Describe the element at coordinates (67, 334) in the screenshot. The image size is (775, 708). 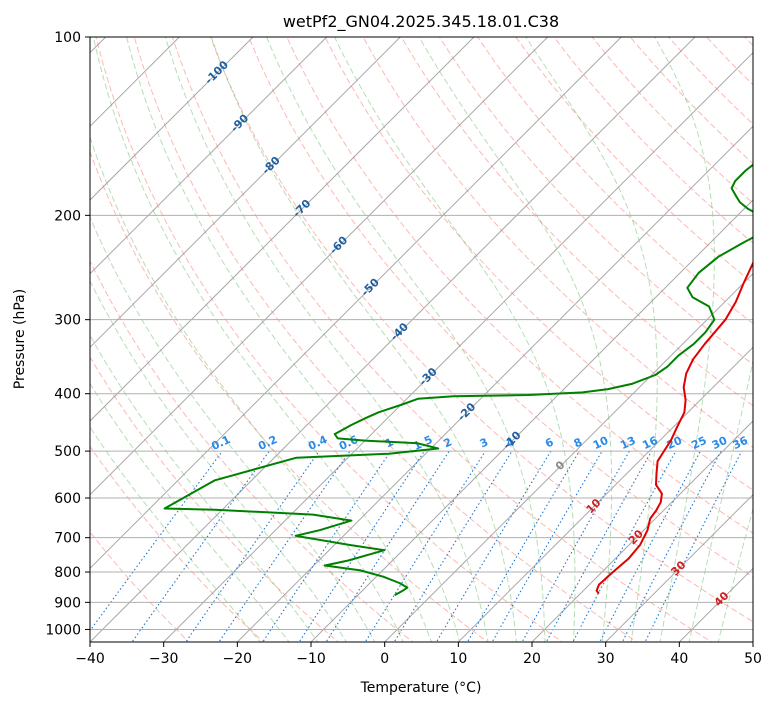
I see `y-axis: 100 200 300 400 500 600 700 800 900 1000` at that location.